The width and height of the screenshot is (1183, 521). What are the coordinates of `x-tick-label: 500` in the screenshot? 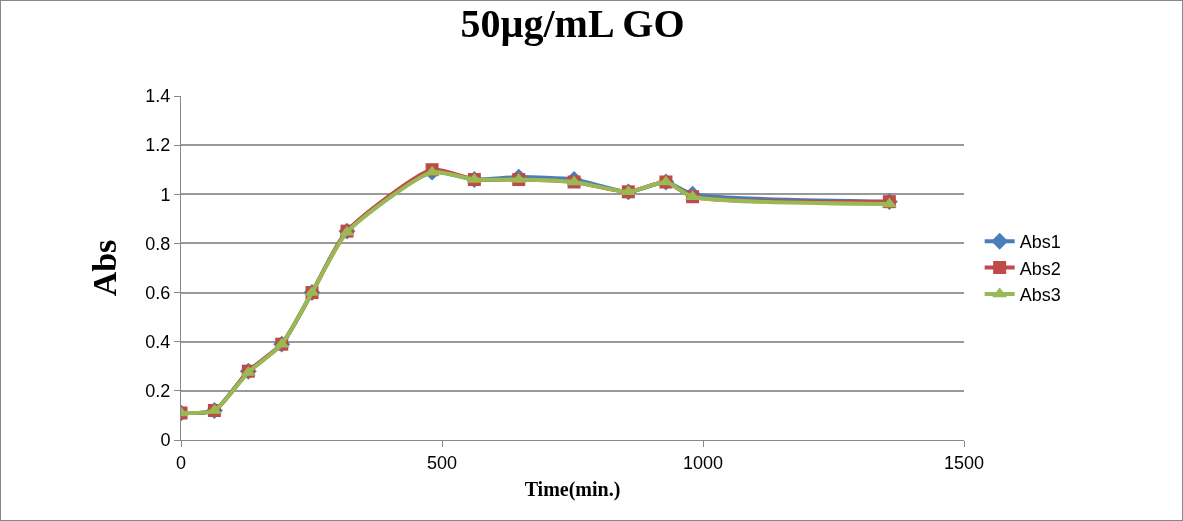 It's located at (442, 462).